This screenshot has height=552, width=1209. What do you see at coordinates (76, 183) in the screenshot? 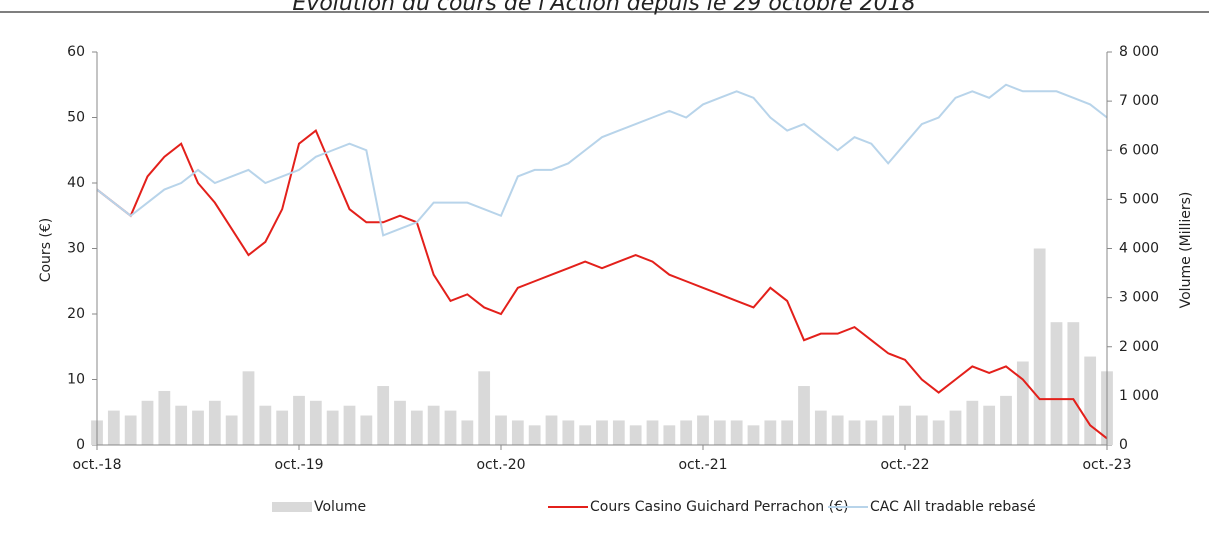
I see `y-tick-label: 40` at bounding box center [76, 183].